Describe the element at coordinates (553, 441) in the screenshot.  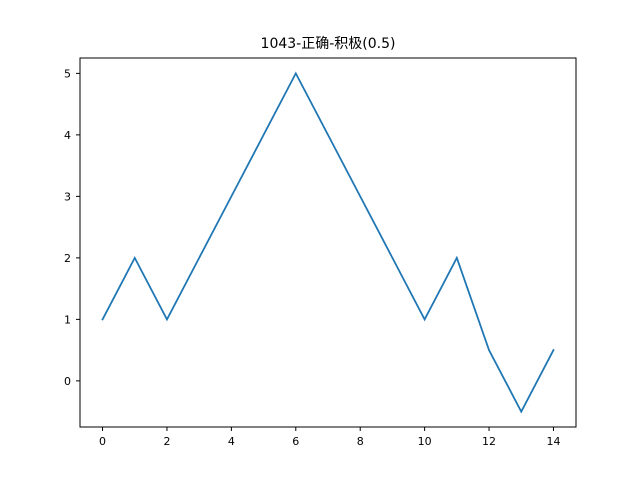
I see `x-tick-label: 14` at that location.